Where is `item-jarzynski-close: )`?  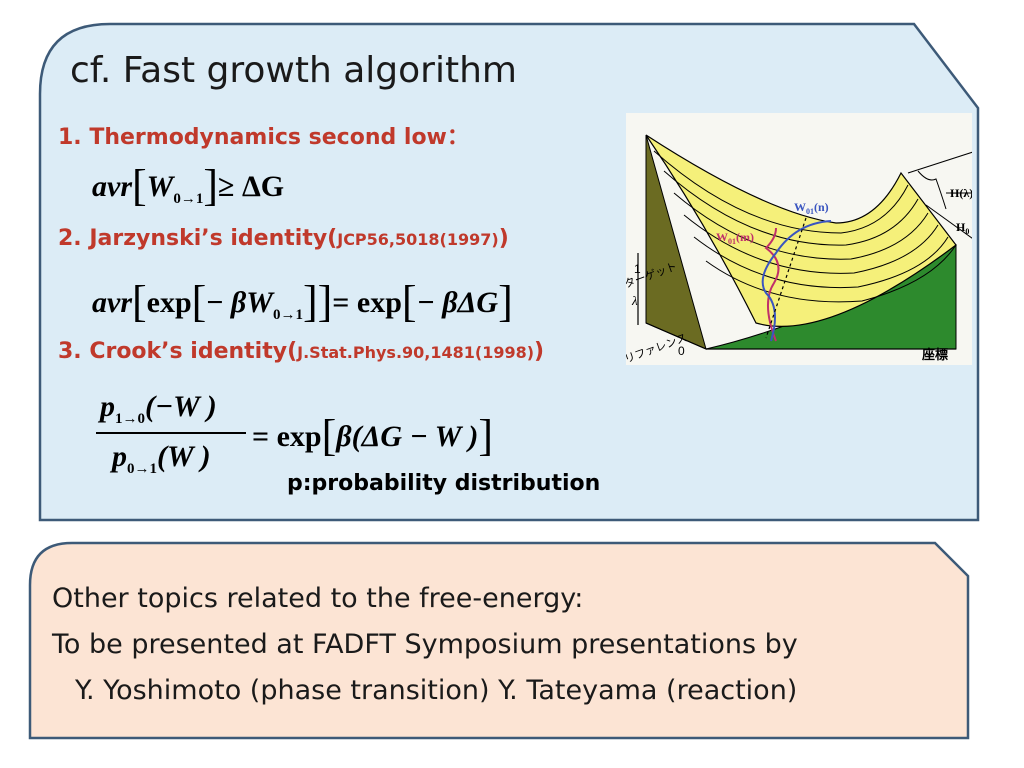 item-jarzynski-close: ) is located at coordinates (503, 238).